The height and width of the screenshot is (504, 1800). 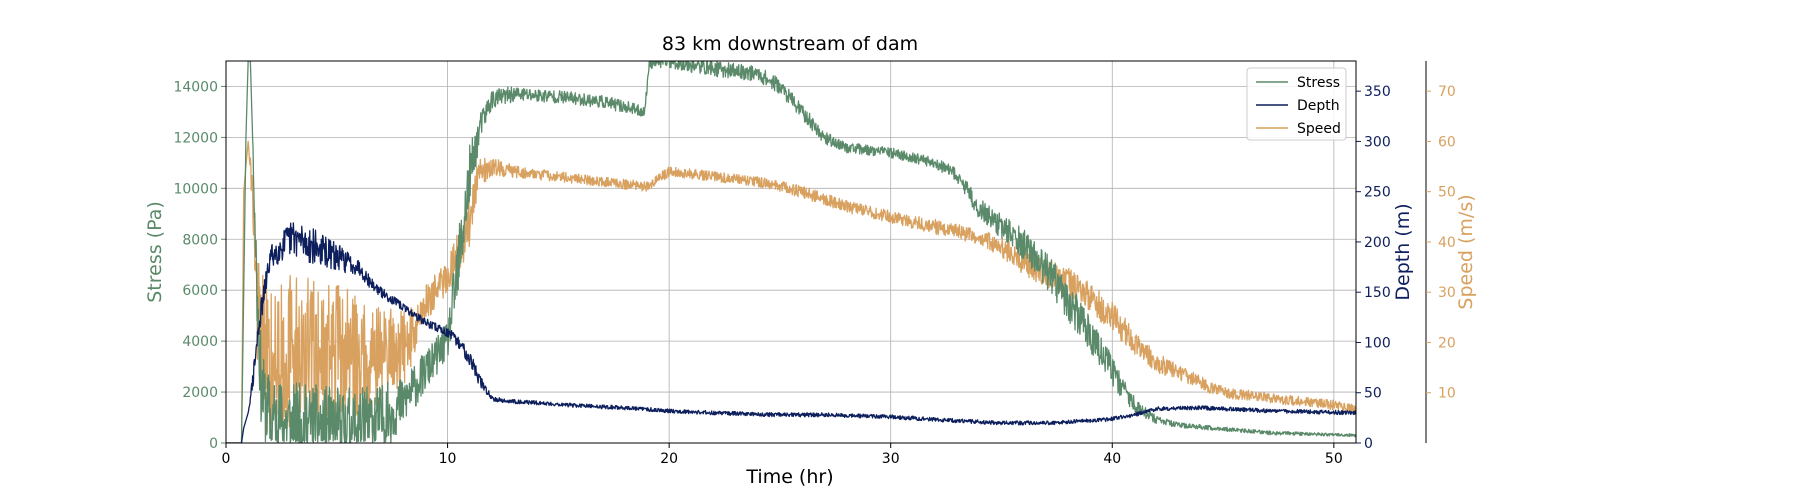 What do you see at coordinates (195, 189) in the screenshot?
I see `stress-tick-label: 10000` at bounding box center [195, 189].